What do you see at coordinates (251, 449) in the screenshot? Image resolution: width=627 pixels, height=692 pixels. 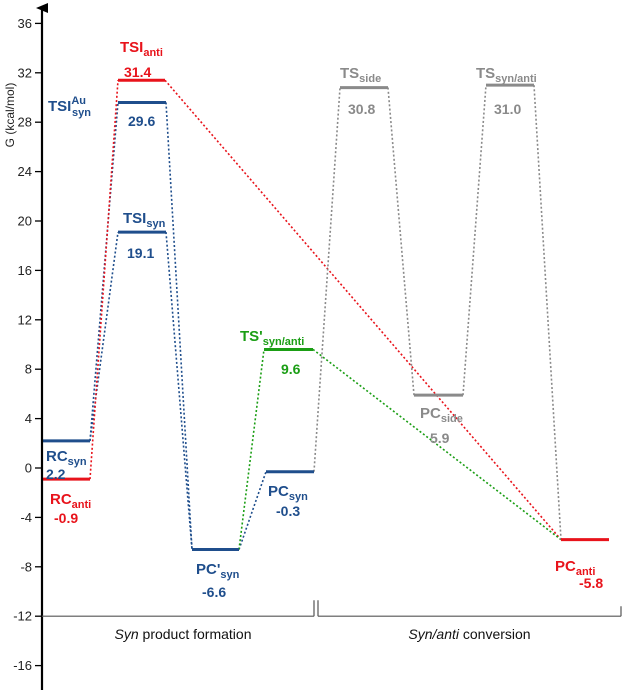 I see `connector-PCpsyn-TSpsynanti` at bounding box center [251, 449].